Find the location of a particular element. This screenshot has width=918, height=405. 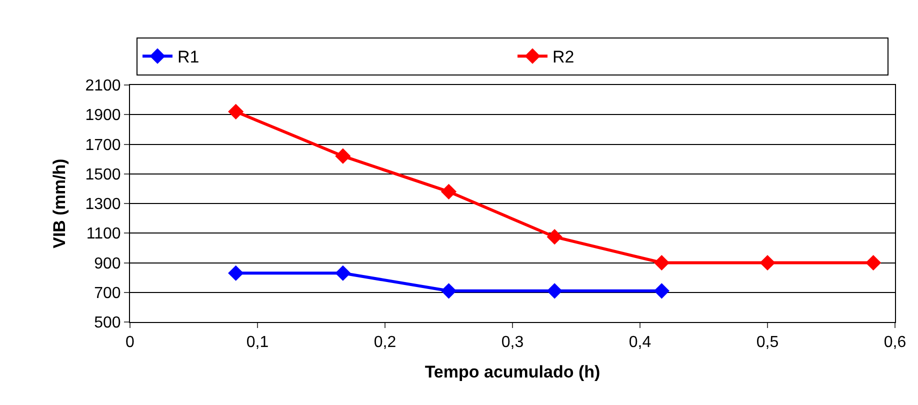

y-tick-label: 1900 is located at coordinates (103, 115).